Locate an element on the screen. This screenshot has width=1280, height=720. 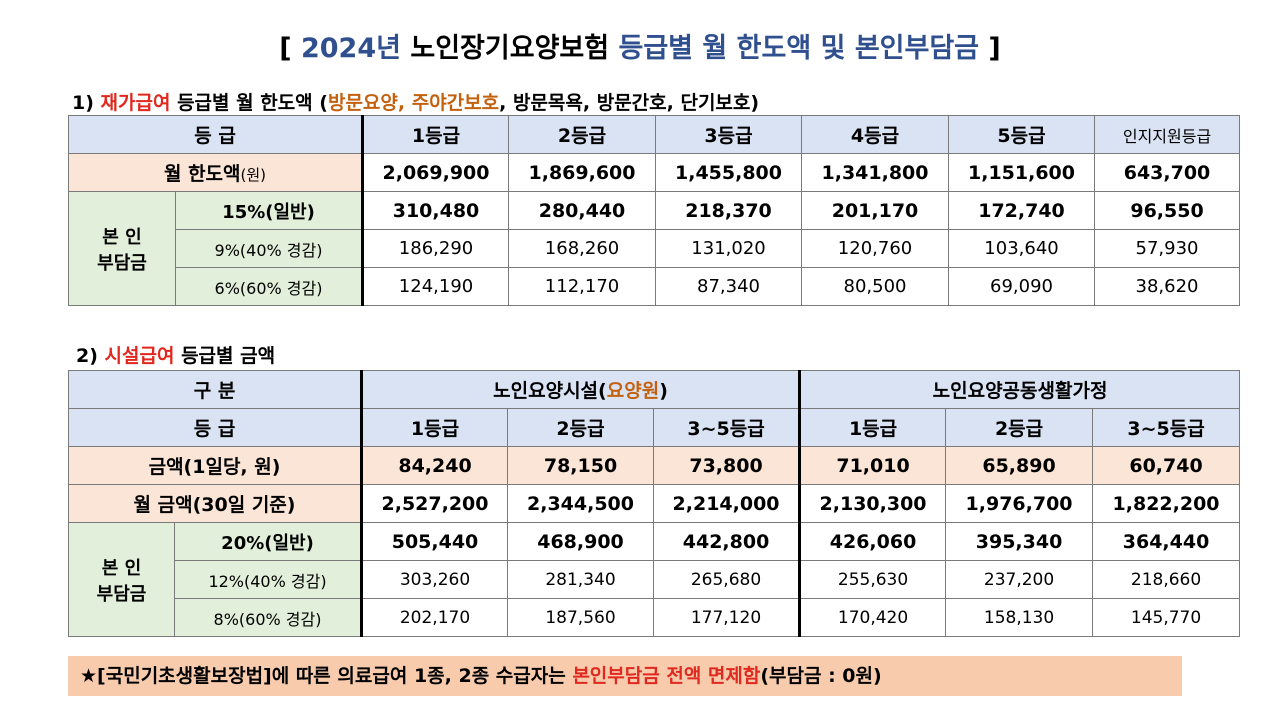
section1-keyword: 재가급여 is located at coordinates (135, 103).